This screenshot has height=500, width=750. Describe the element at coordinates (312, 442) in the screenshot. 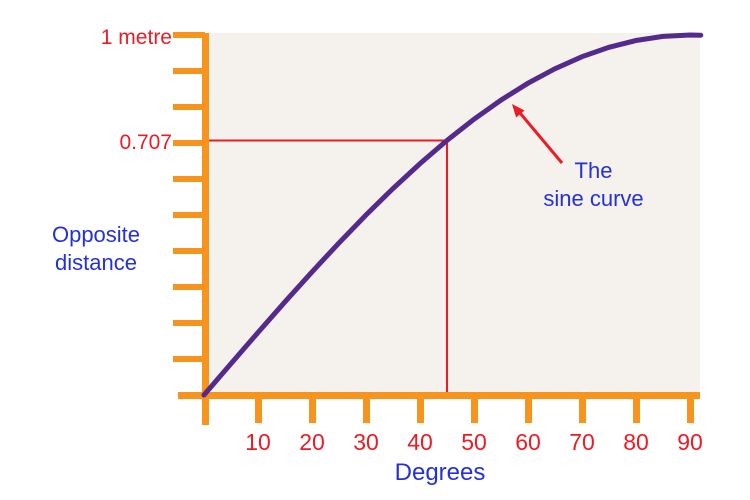

I see `x-axis-tick-label: 20` at that location.